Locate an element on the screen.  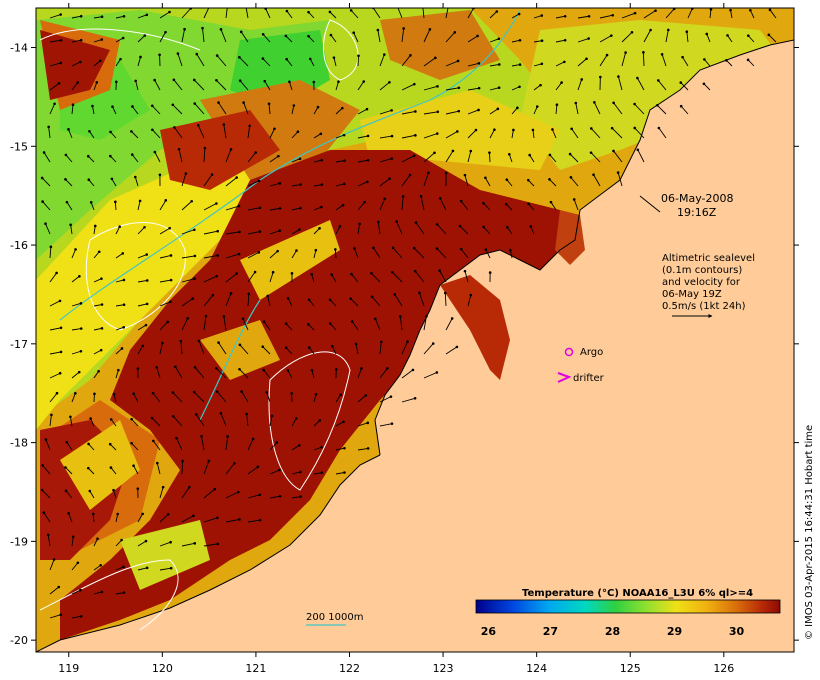
lon-tick-label: 122 is located at coordinates (349, 668).